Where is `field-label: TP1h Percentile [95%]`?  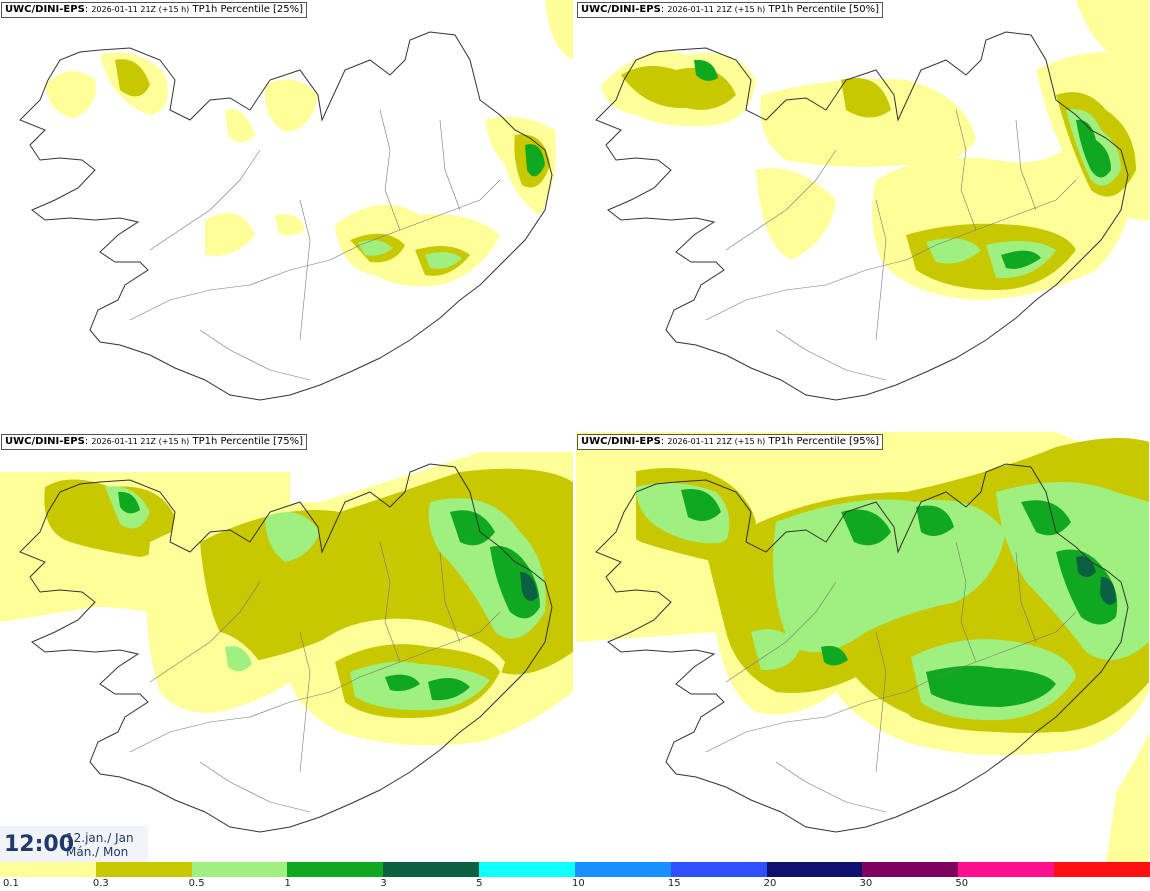 field-label: TP1h Percentile [95%] is located at coordinates (824, 441).